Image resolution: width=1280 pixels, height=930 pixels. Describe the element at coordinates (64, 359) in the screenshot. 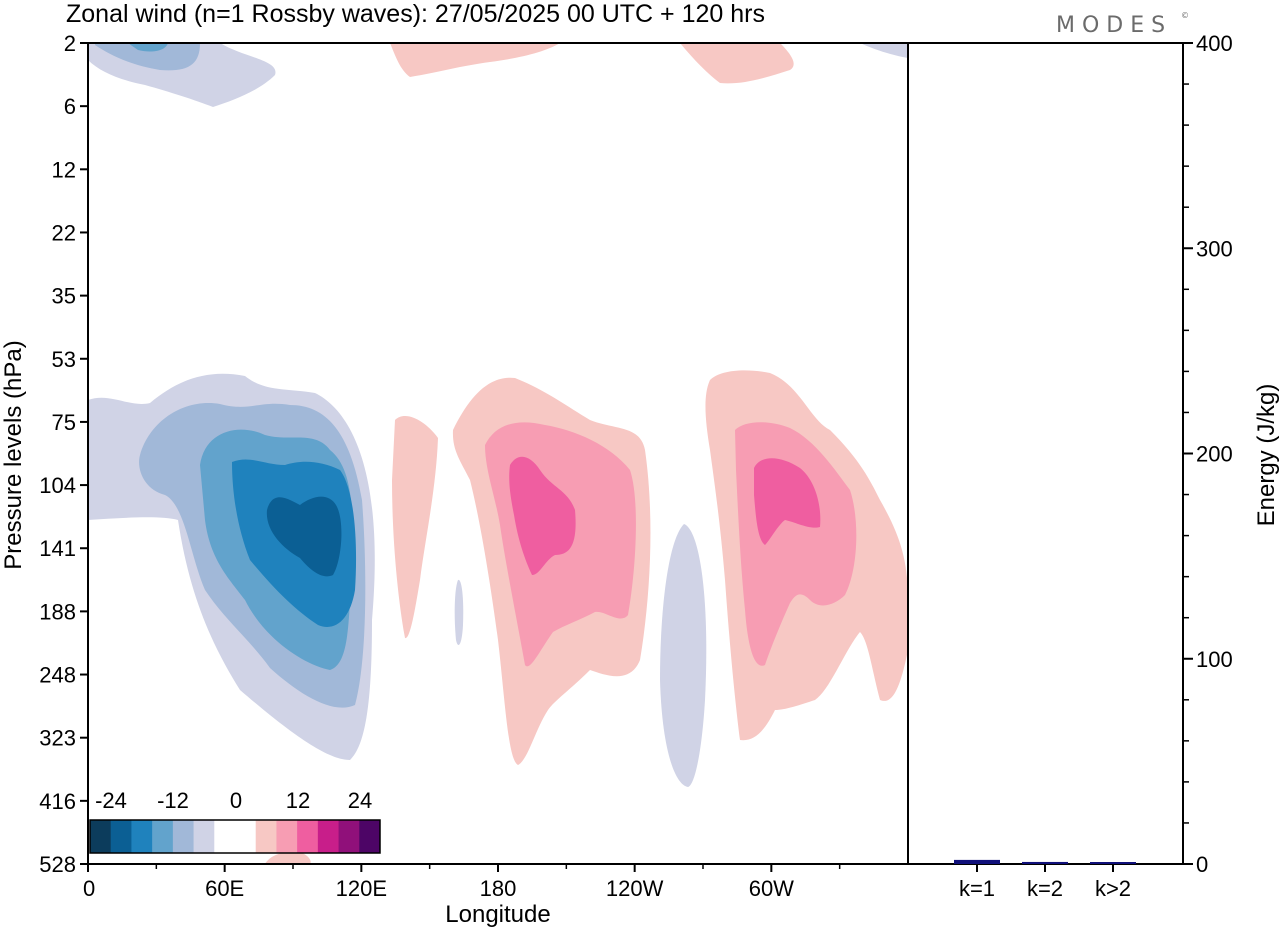

I see `pressure-tick-label: 53` at that location.